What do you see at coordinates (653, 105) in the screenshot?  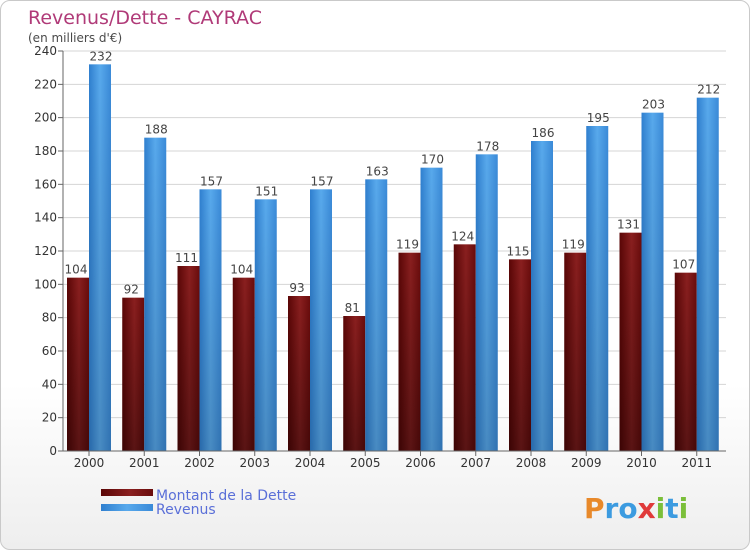 I see `data-label-revenue: 203` at bounding box center [653, 105].